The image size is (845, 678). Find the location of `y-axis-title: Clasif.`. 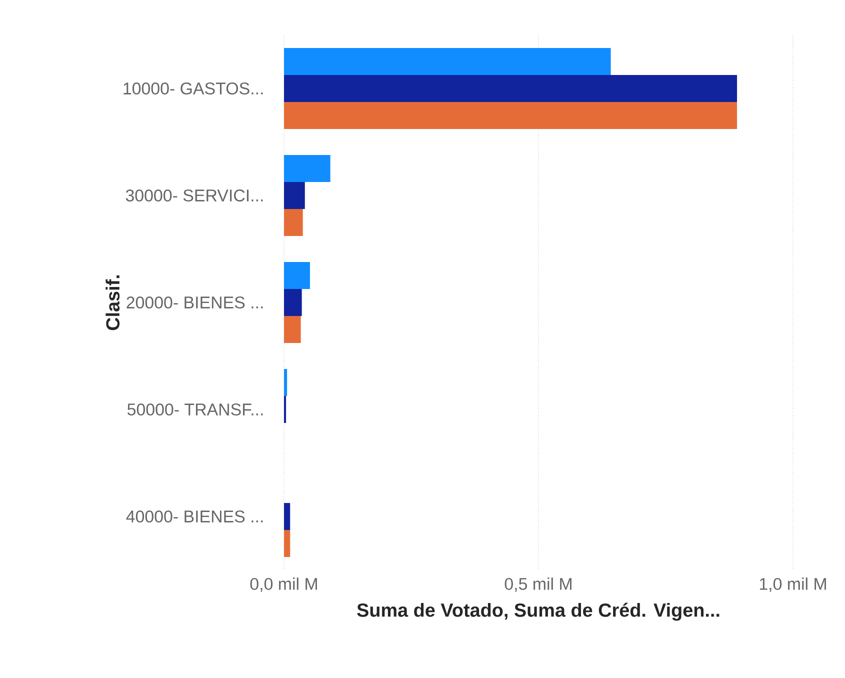

y-axis-title: Clasif. is located at coordinates (113, 302).